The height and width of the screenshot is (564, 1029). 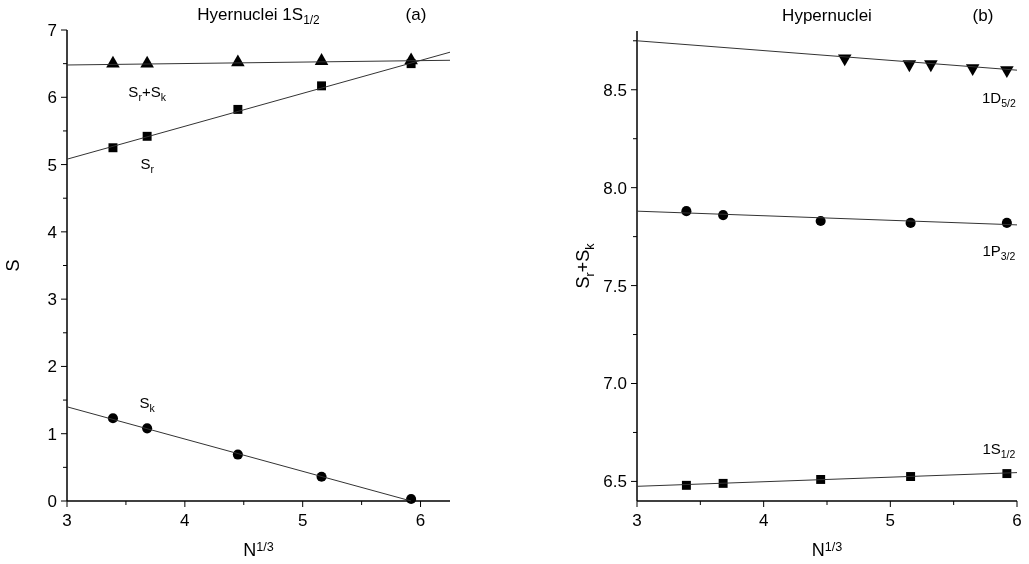 I want to click on text: (b), so click(x=983, y=15).